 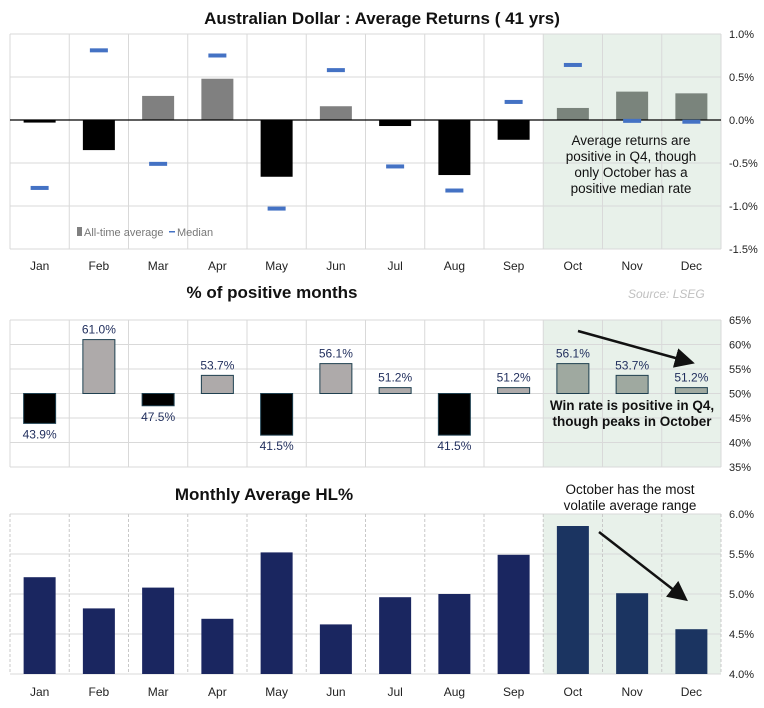 What do you see at coordinates (217, 365) in the screenshot?
I see `data-label: 53.7%` at bounding box center [217, 365].